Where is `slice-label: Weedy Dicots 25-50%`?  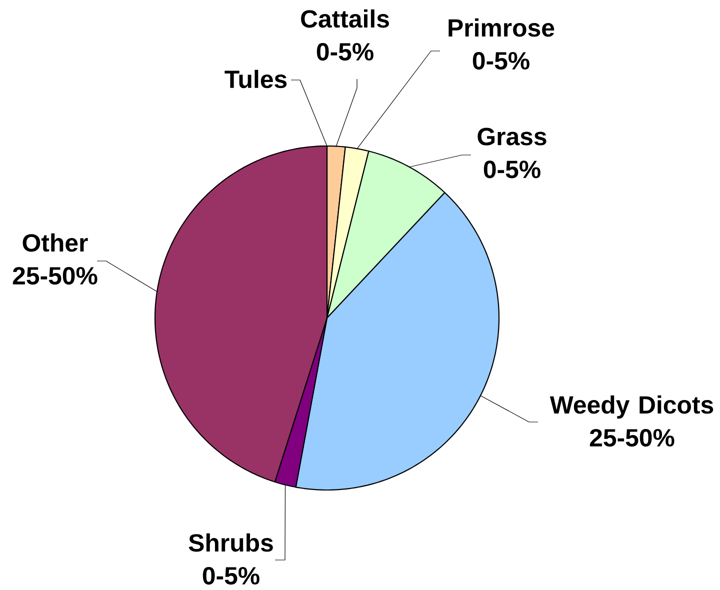
slice-label: Weedy Dicots 25-50% is located at coordinates (632, 421).